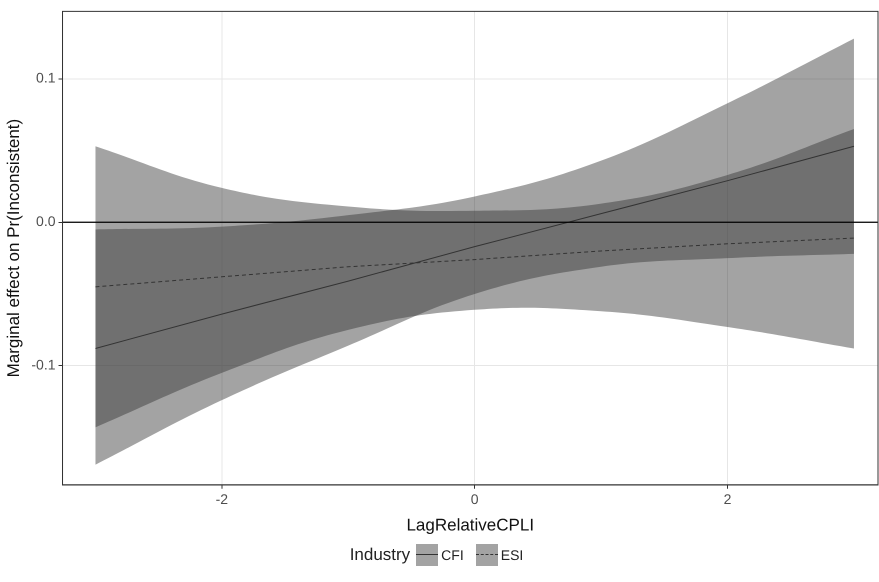 The image size is (879, 582). Describe the element at coordinates (470, 524) in the screenshot. I see `x-axis-title: LagRelativeCPLI` at that location.